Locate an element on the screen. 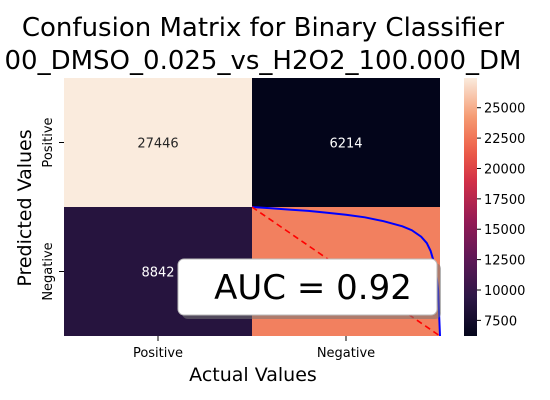 The width and height of the screenshot is (550, 400). colorbar-tick-label: 15000 is located at coordinates (504, 230).